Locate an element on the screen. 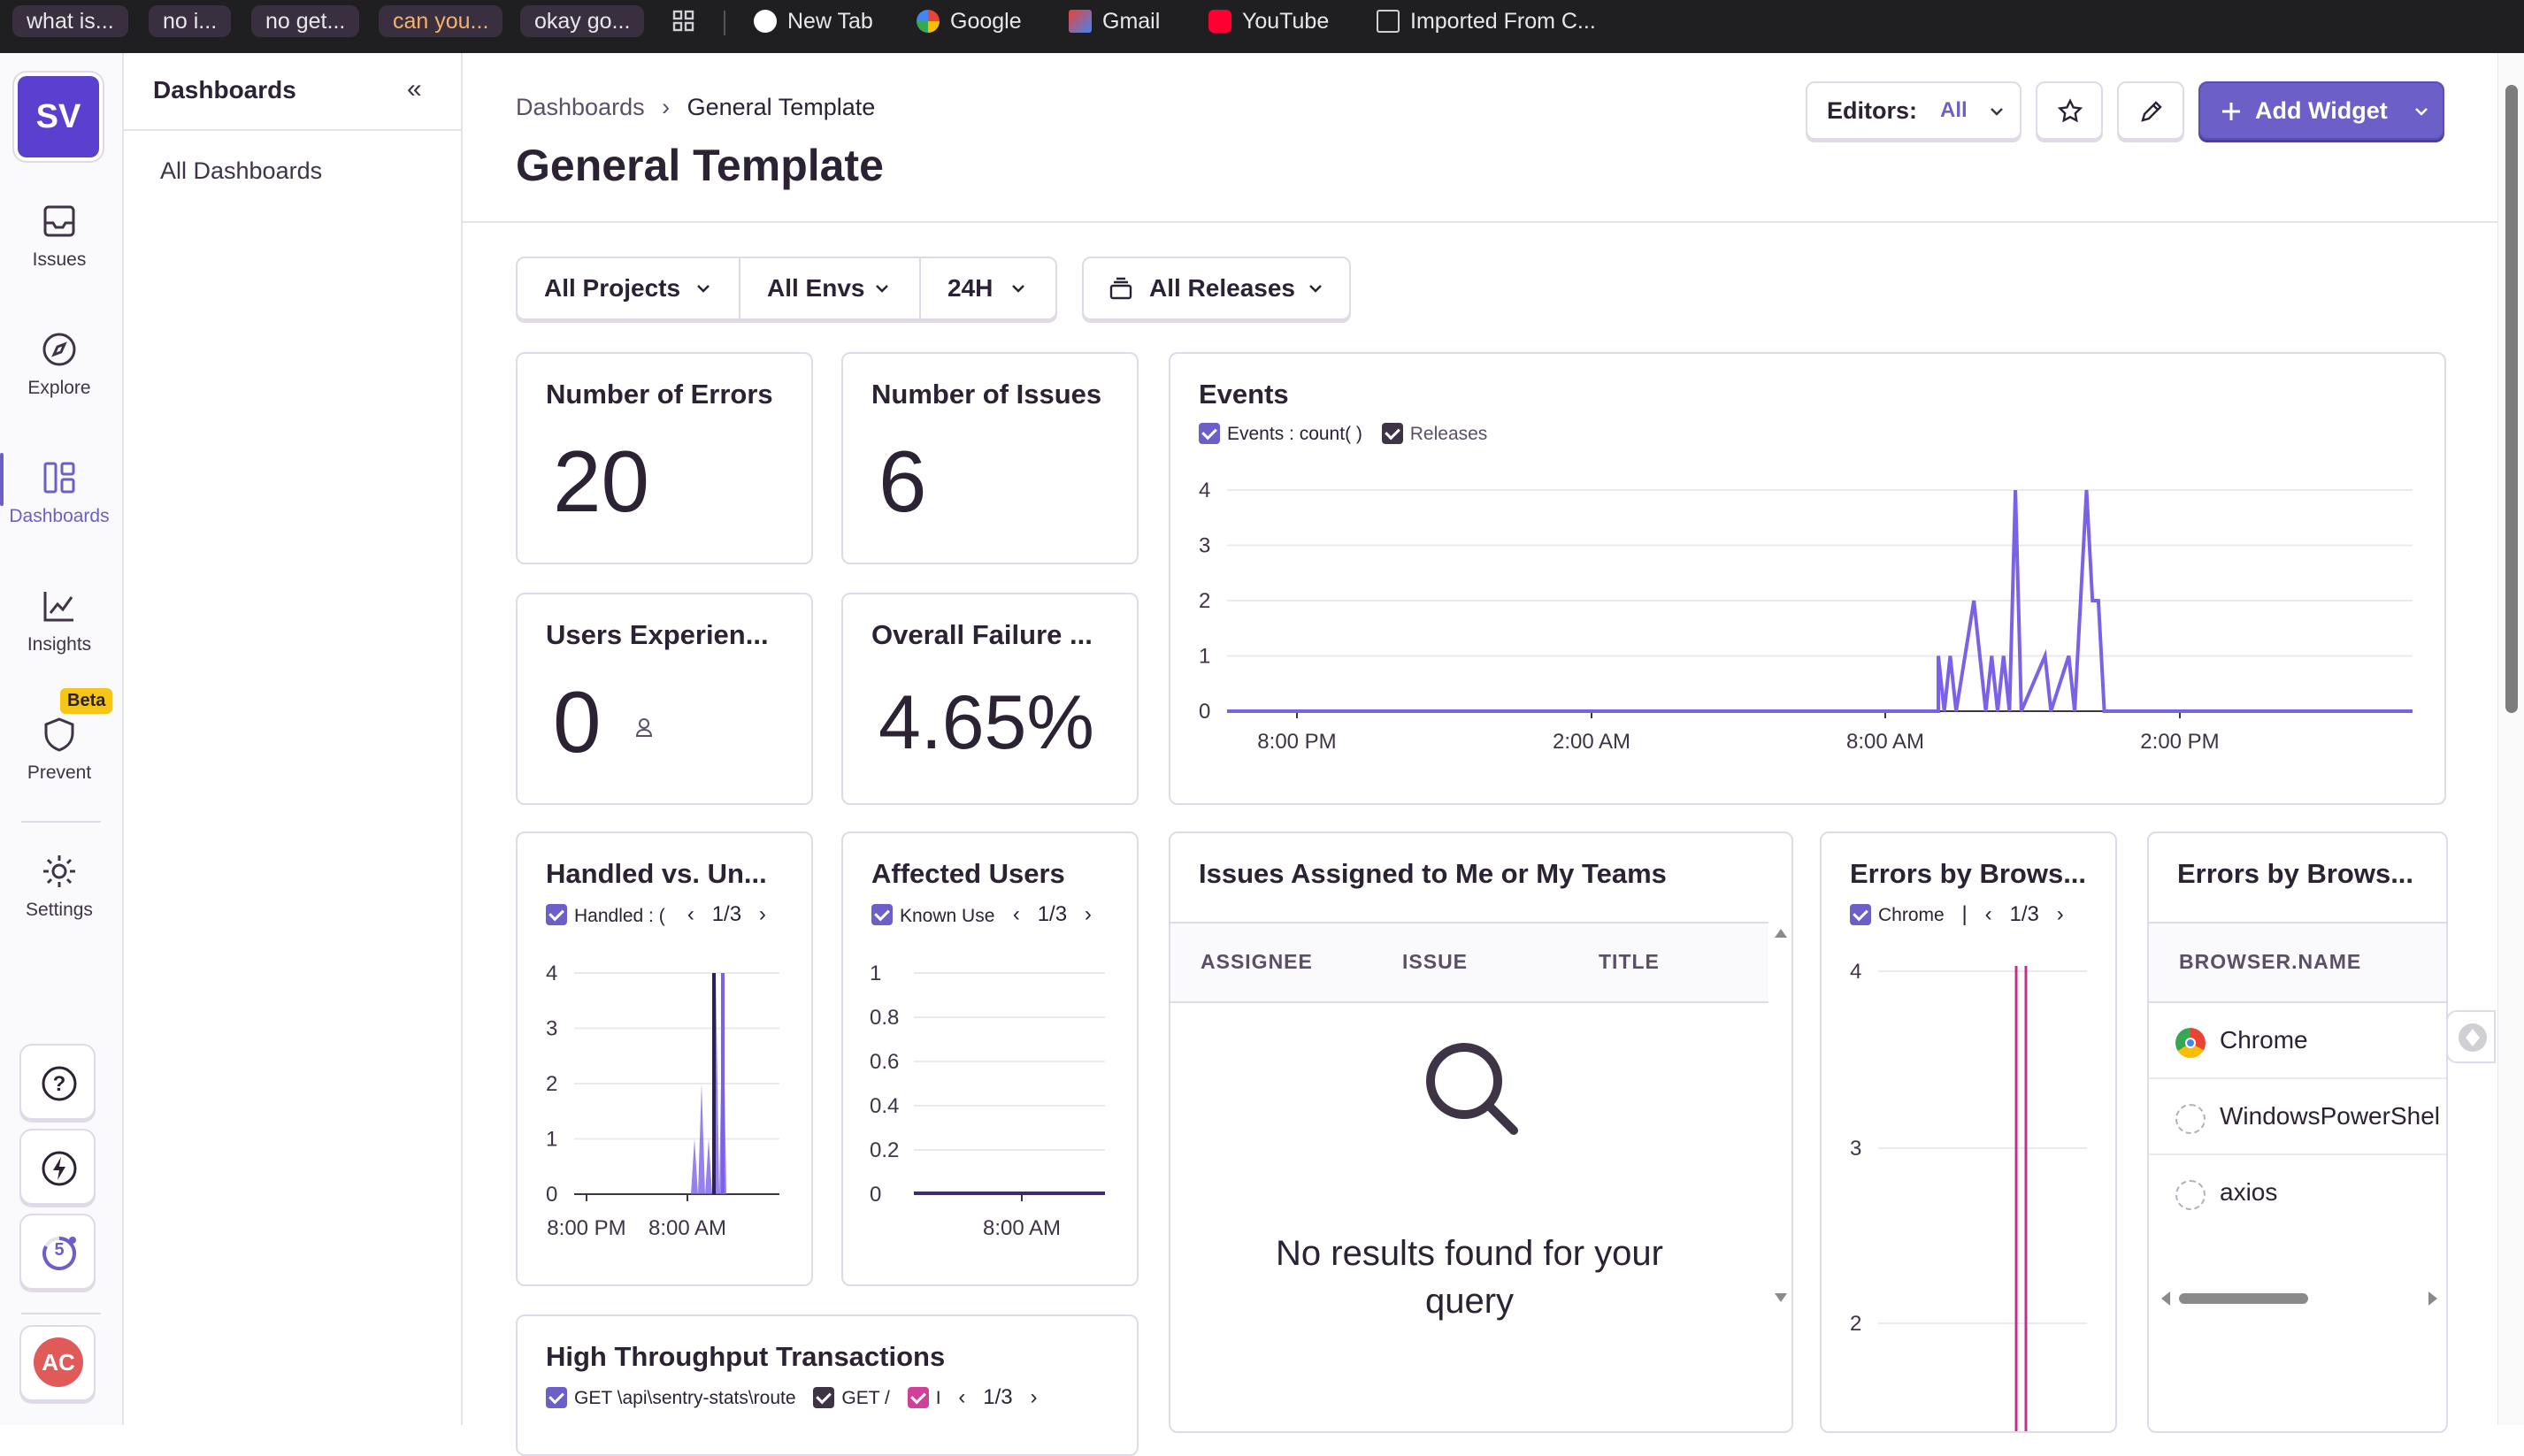 Image resolution: width=2524 pixels, height=1456 pixels. y-tick-label: 0.8 is located at coordinates (885, 1018).